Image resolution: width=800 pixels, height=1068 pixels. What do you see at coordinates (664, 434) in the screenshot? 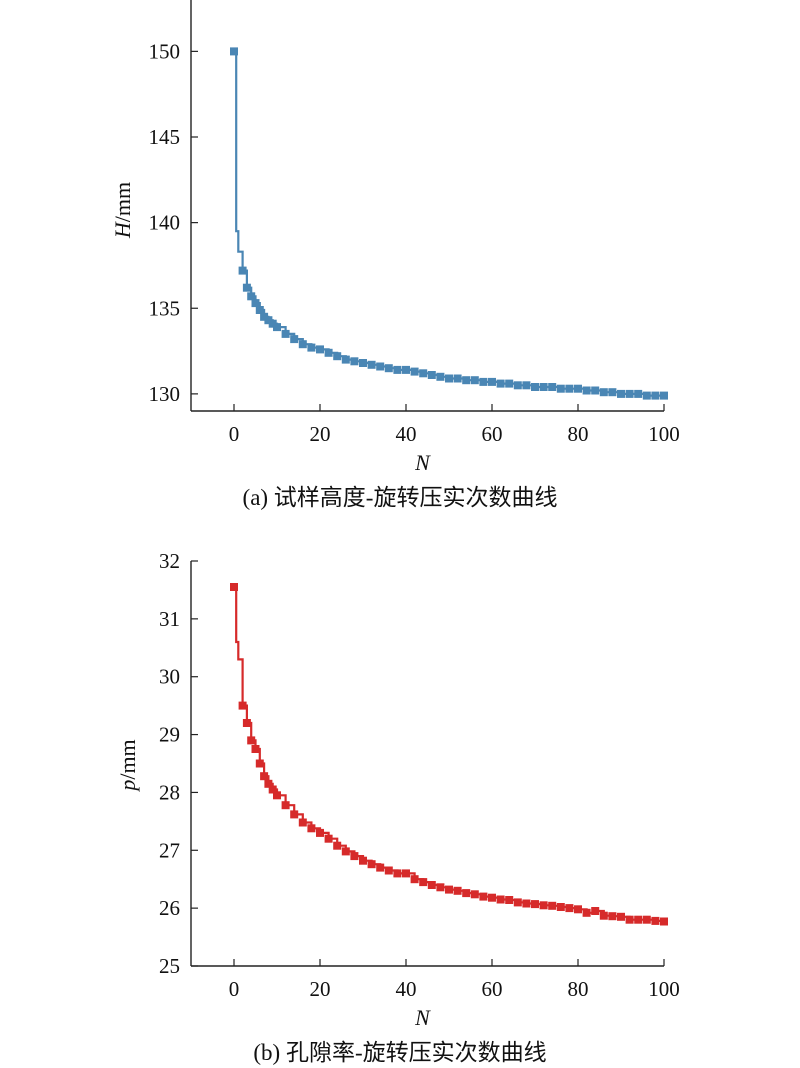
I see `x-tick-label: 100` at bounding box center [664, 434].